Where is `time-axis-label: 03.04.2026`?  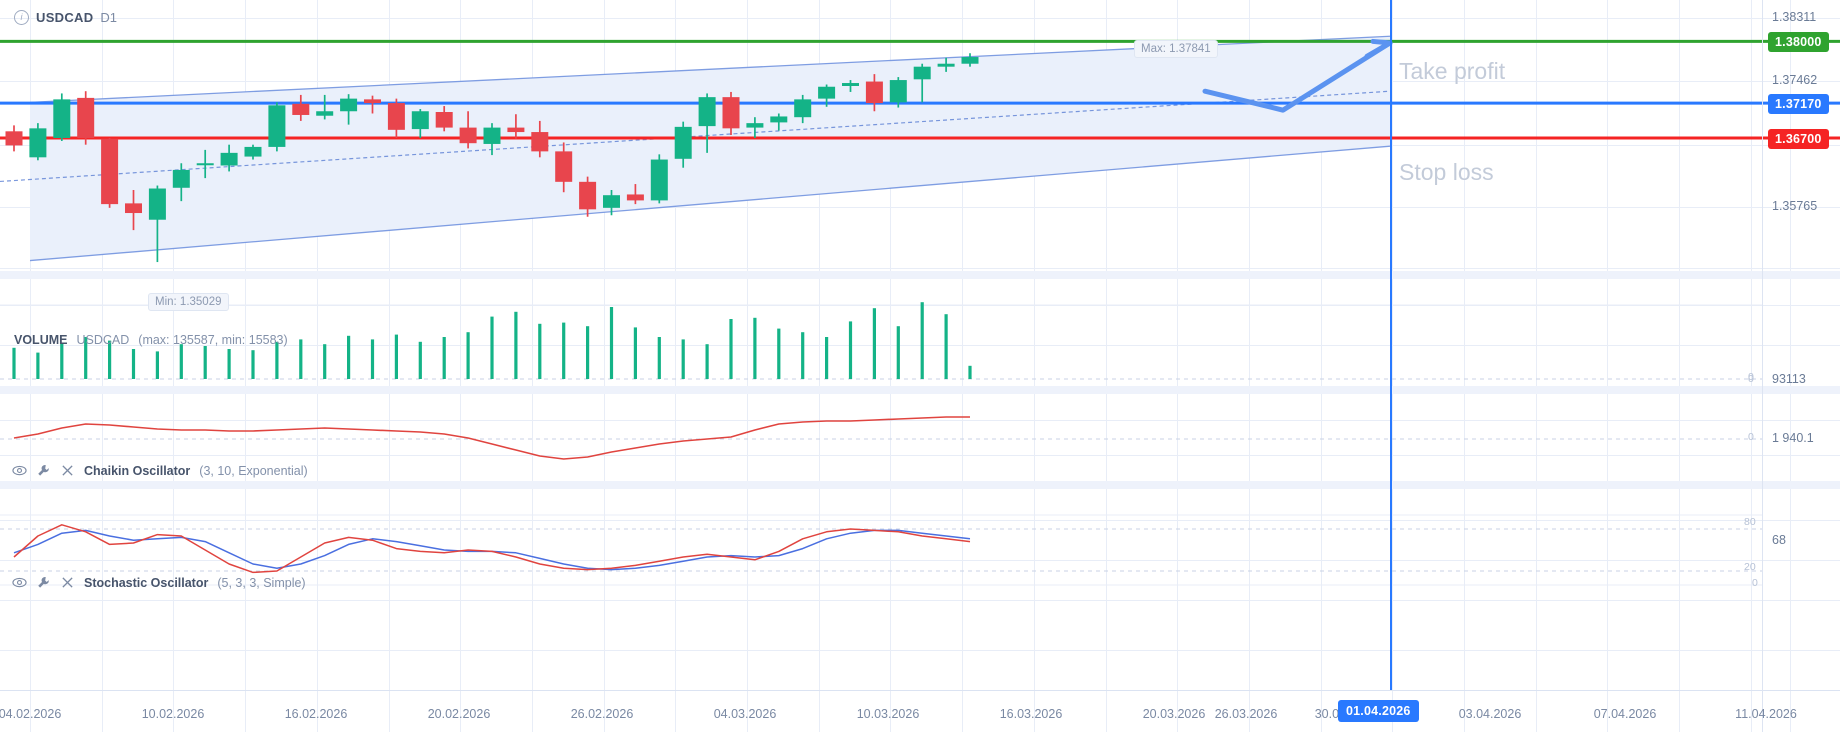
time-axis-label: 03.04.2026 is located at coordinates (1490, 714).